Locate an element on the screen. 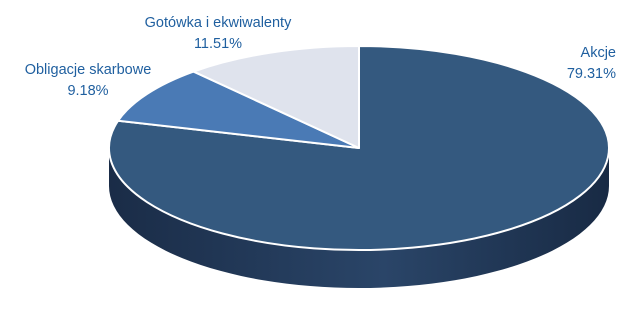  slice-label-gotowka: Gotówka i ekwiwalenty is located at coordinates (218, 23).